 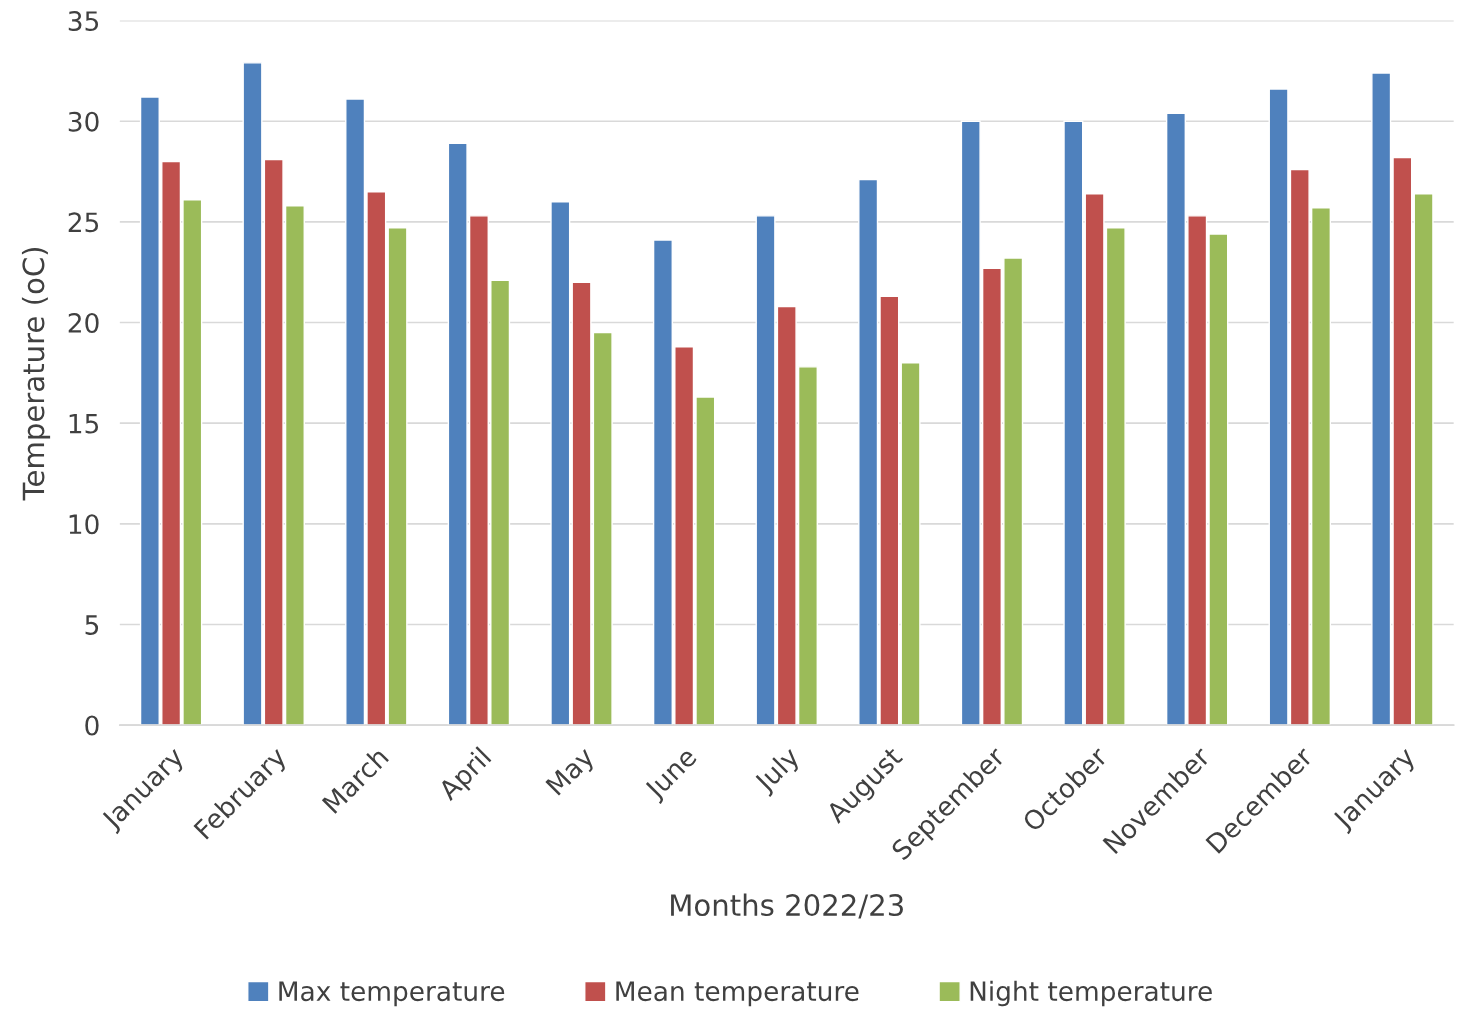 What do you see at coordinates (1091, 993) in the screenshot?
I see `legend-label: Night temperature` at bounding box center [1091, 993].